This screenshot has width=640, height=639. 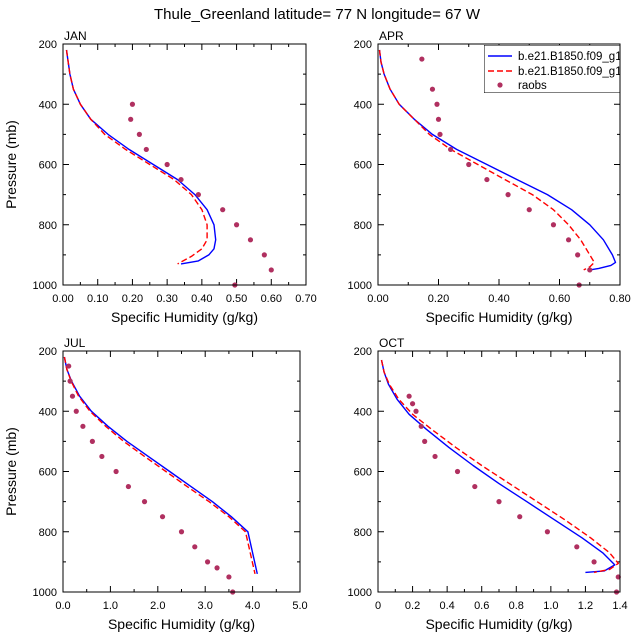 I want to click on y-axis-label: Pressure (mb), so click(x=11, y=164).